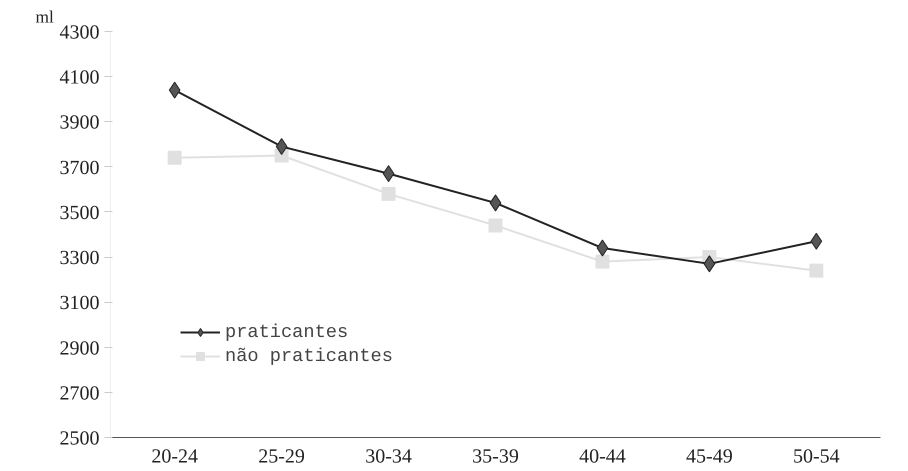 The height and width of the screenshot is (471, 908). I want to click on x-tick-label: 45-49, so click(709, 457).